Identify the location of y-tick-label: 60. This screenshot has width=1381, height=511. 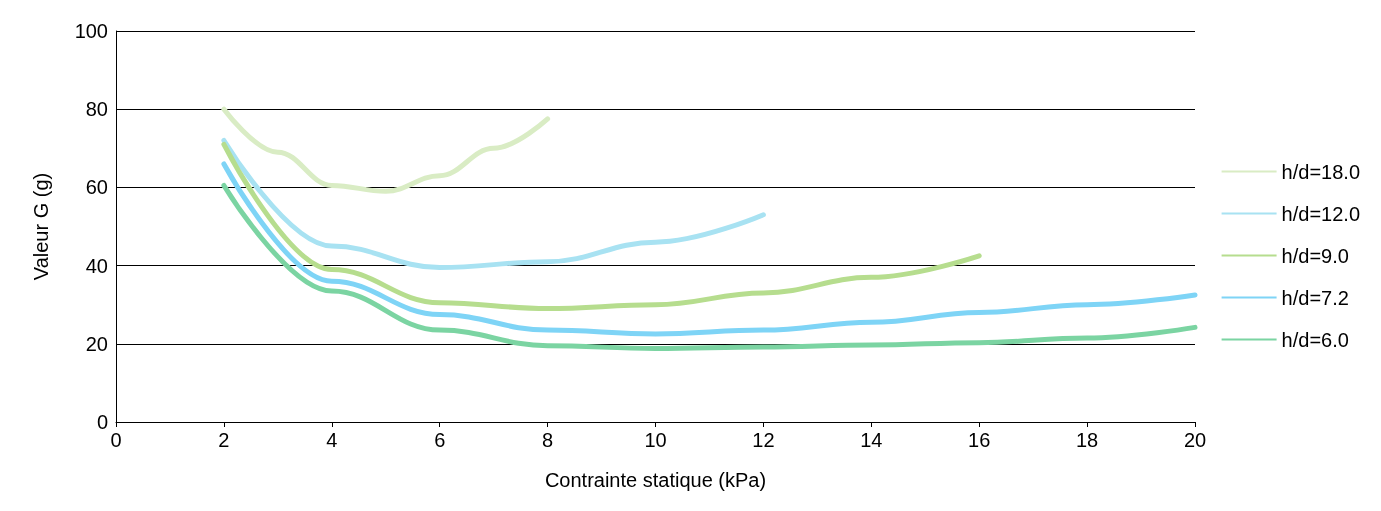
(96, 187).